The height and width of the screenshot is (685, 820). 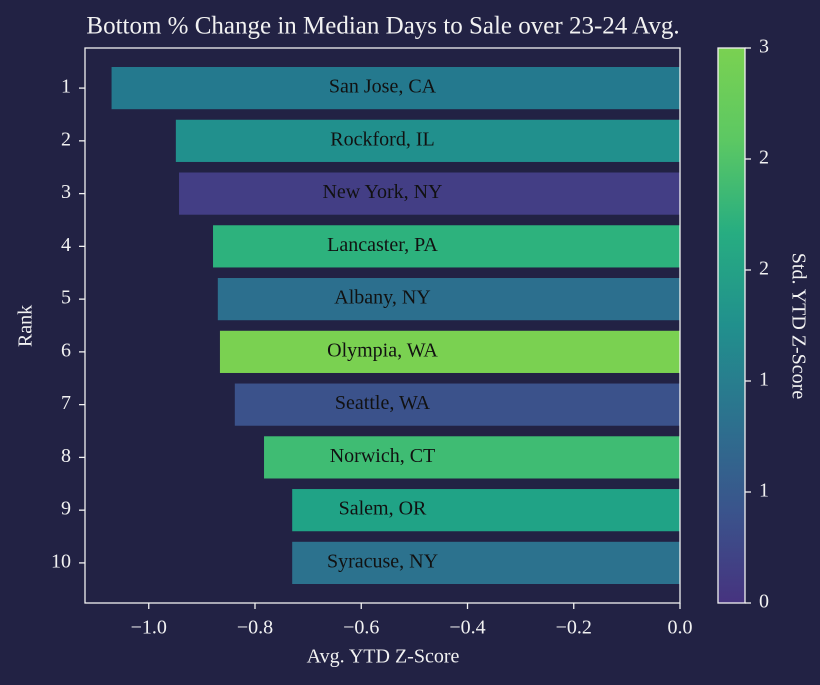 What do you see at coordinates (798, 326) in the screenshot?
I see `colorbar-label: Std. YTD Z-Score` at bounding box center [798, 326].